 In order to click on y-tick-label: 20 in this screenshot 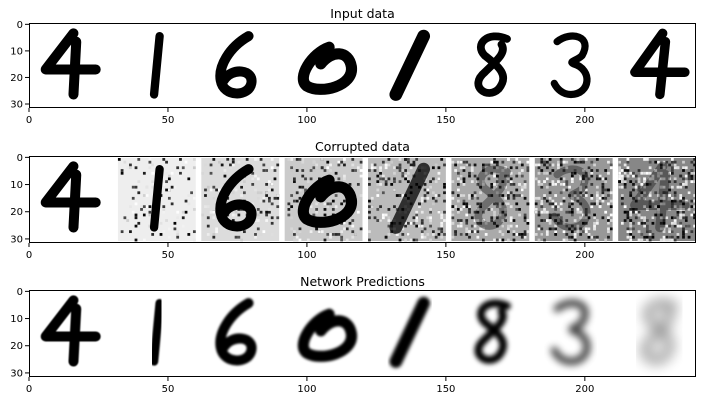, I will do `click(16, 212)`.